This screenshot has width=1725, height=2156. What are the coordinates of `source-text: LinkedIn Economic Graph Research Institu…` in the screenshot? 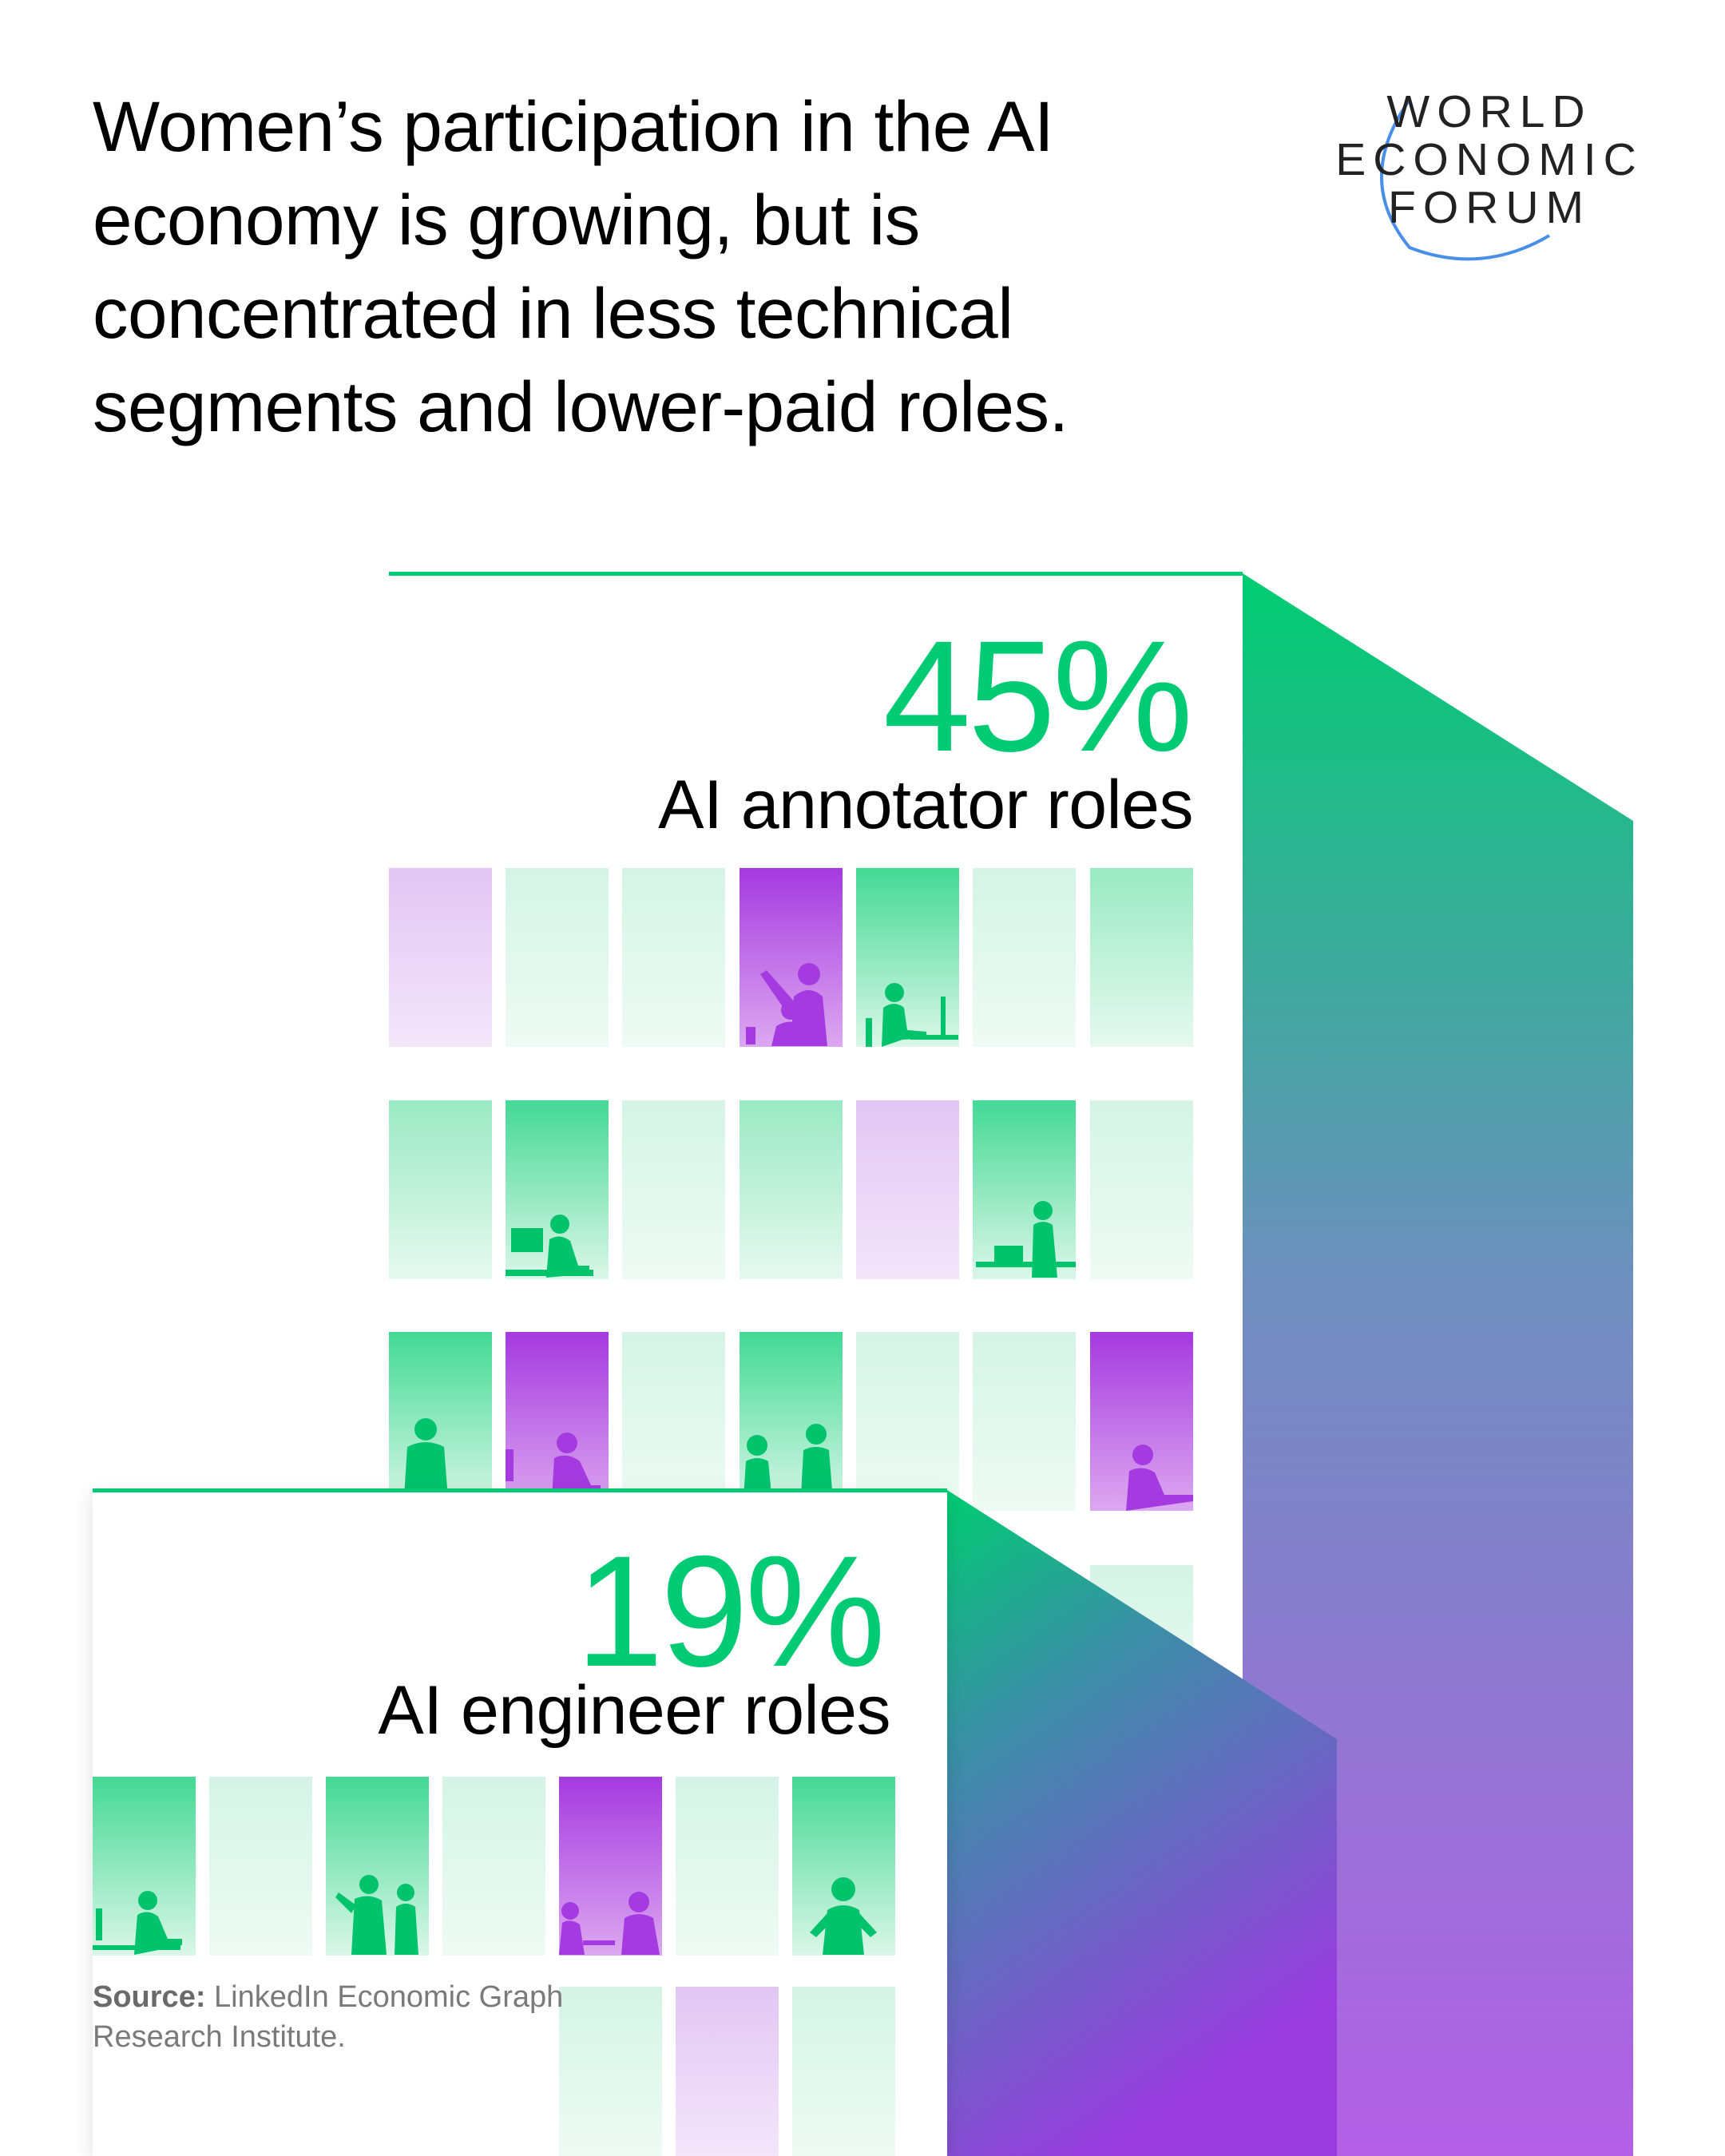 It's located at (329, 2017).